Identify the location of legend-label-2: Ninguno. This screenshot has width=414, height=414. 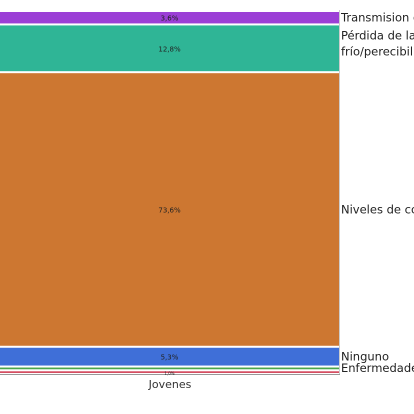
(365, 357).